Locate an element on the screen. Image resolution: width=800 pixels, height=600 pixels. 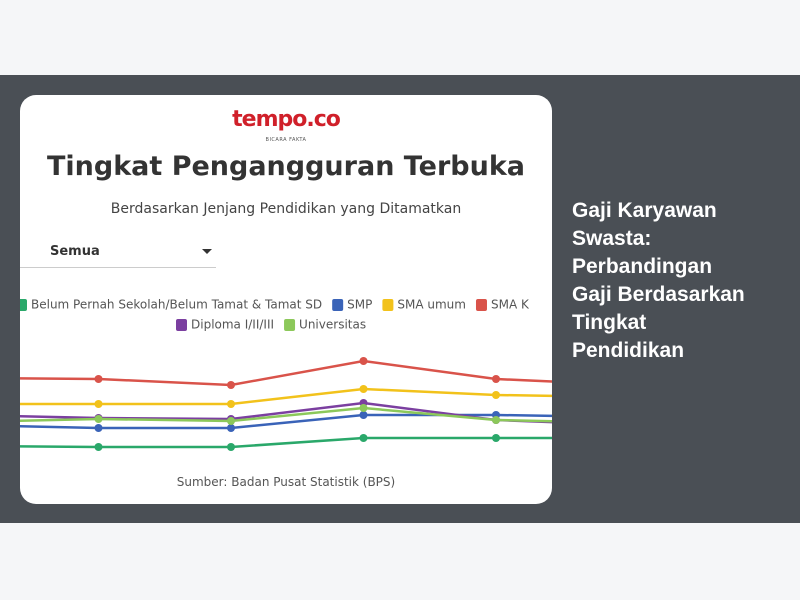
chart-title: Tingkat Pengangguran Terbuka is located at coordinates (285, 166).